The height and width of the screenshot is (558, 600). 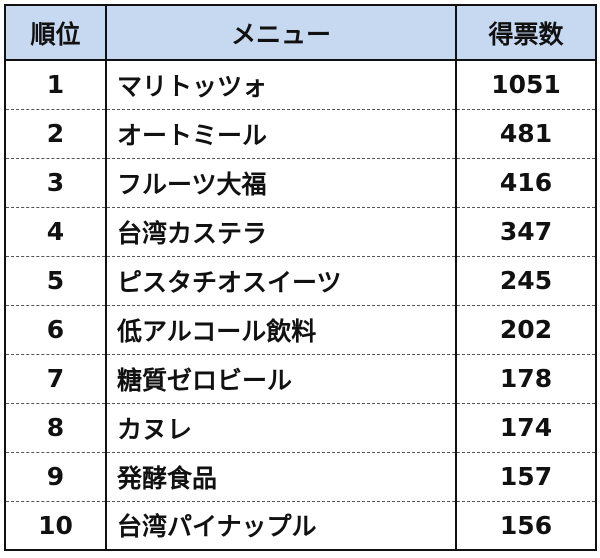 What do you see at coordinates (525, 33) in the screenshot?
I see `header-votes: 得票数` at bounding box center [525, 33].